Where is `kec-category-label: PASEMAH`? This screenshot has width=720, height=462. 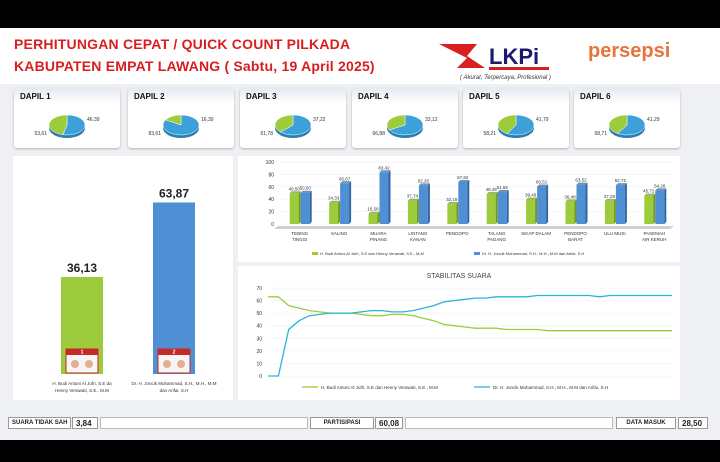 kec-category-label: PASEMAH is located at coordinates (654, 233).